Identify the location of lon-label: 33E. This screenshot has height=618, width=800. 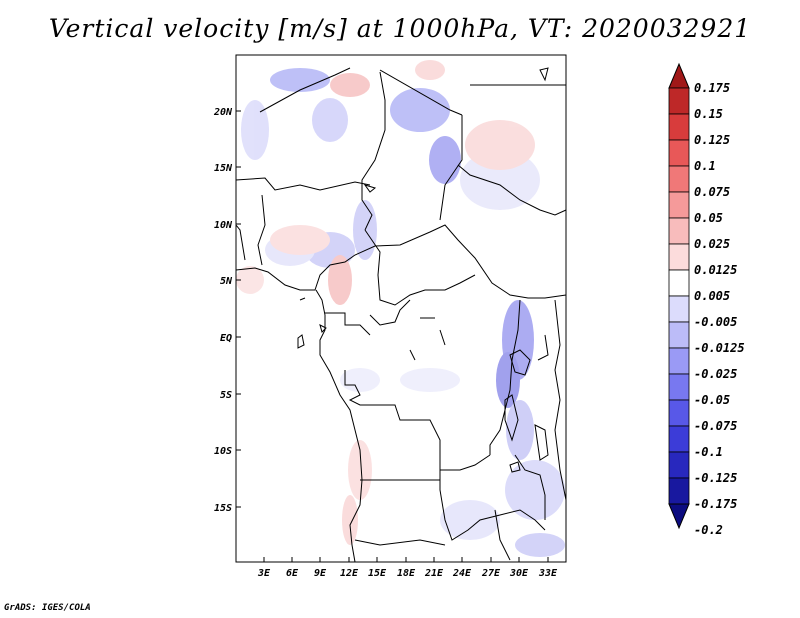
(548, 573).